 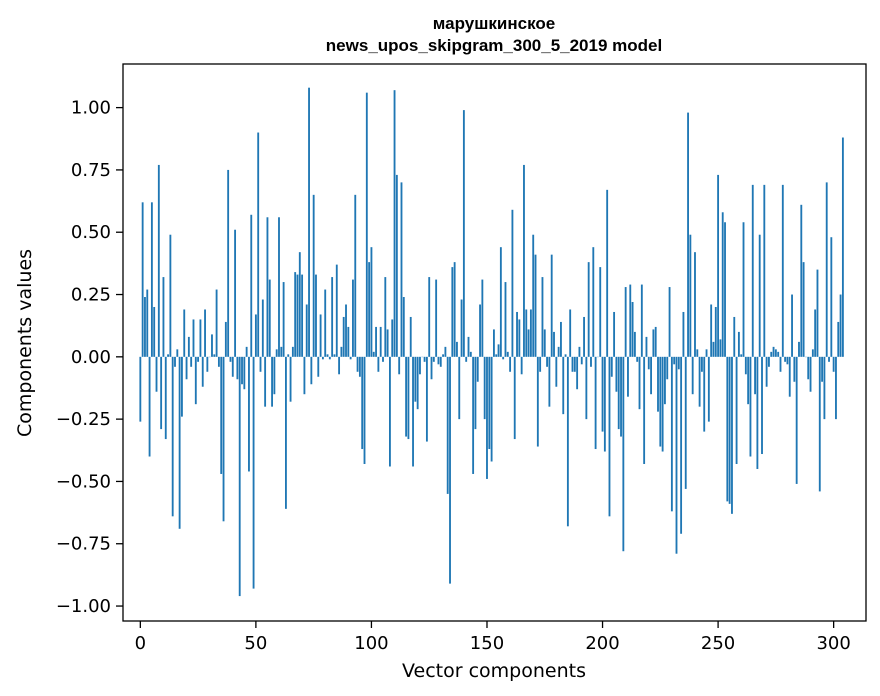 What do you see at coordinates (91, 170) in the screenshot?
I see `y-tick-label: 0.75` at bounding box center [91, 170].